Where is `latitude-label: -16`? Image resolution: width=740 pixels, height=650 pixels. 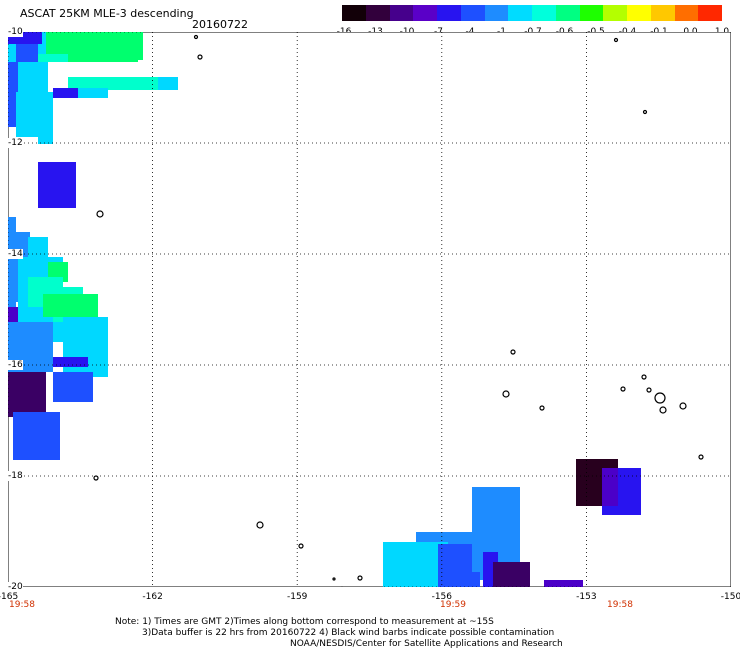
latitude-label: -16 is located at coordinates (15, 365).